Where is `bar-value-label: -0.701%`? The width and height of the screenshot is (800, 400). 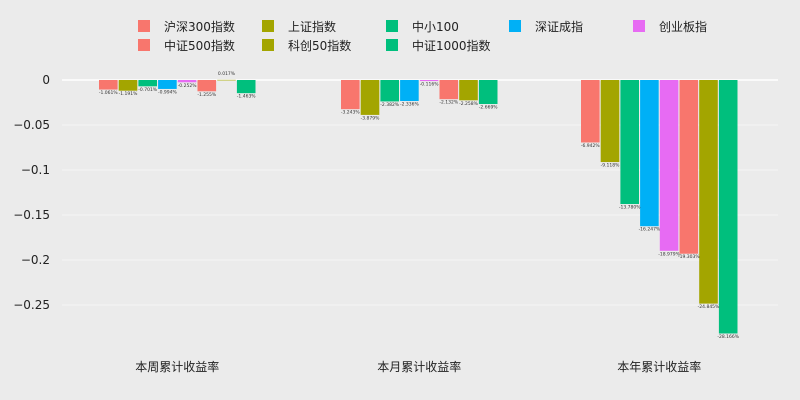 bar-value-label: -0.701% is located at coordinates (148, 90).